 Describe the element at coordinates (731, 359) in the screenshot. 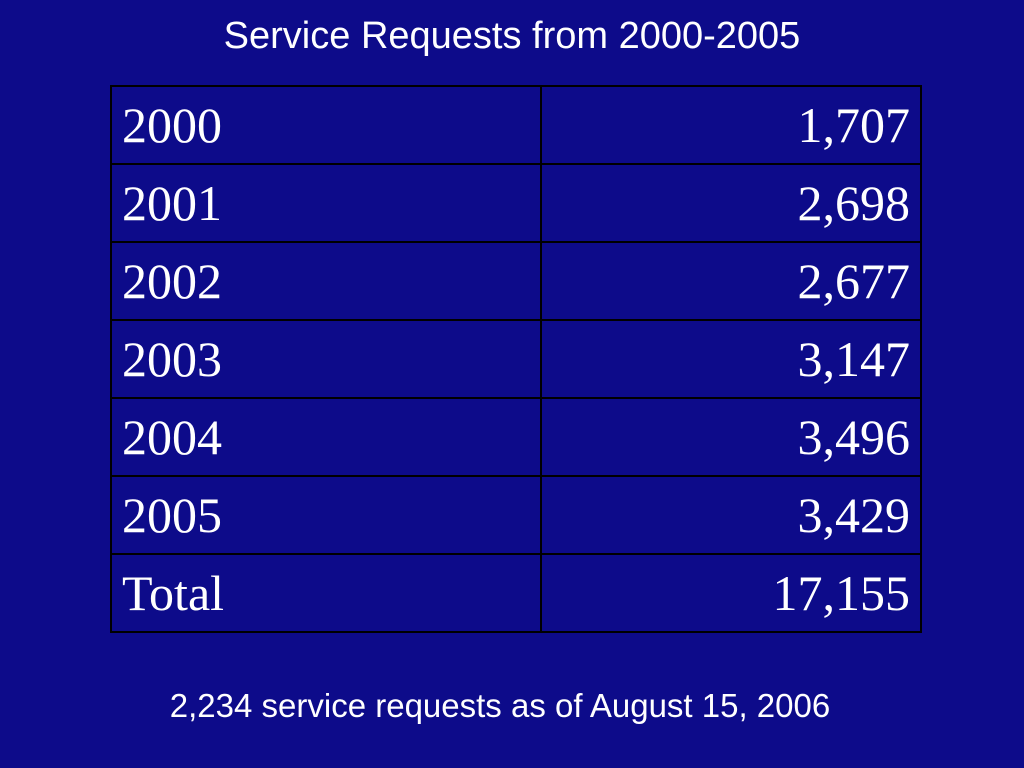

I see `count-cell: 3,147` at that location.